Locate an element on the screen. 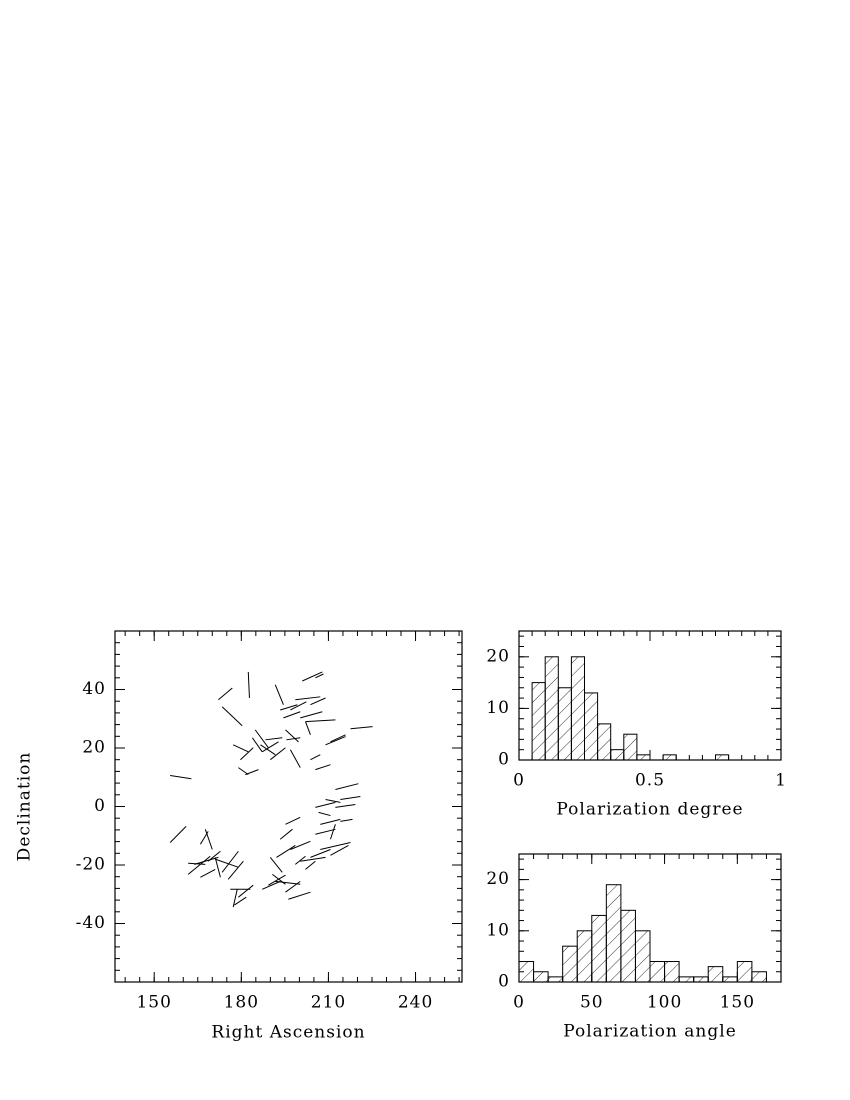 This screenshot has width=850, height=1100. x-tick-label: 150 is located at coordinates (153, 1003).